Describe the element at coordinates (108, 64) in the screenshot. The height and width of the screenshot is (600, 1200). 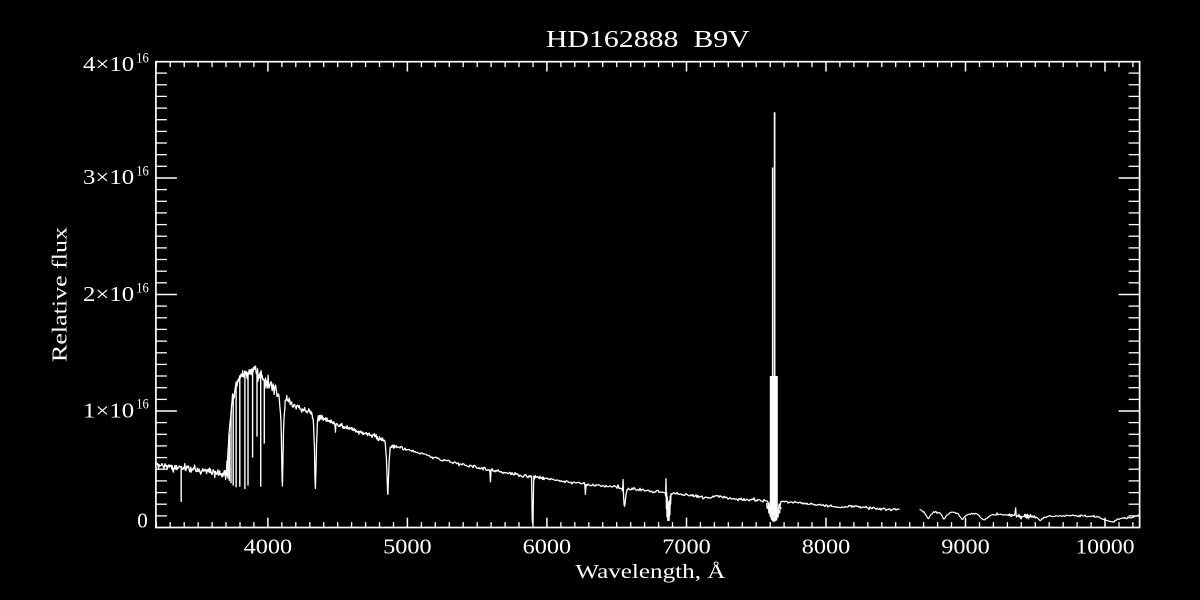
I see `svg-text: 4×10` at that location.